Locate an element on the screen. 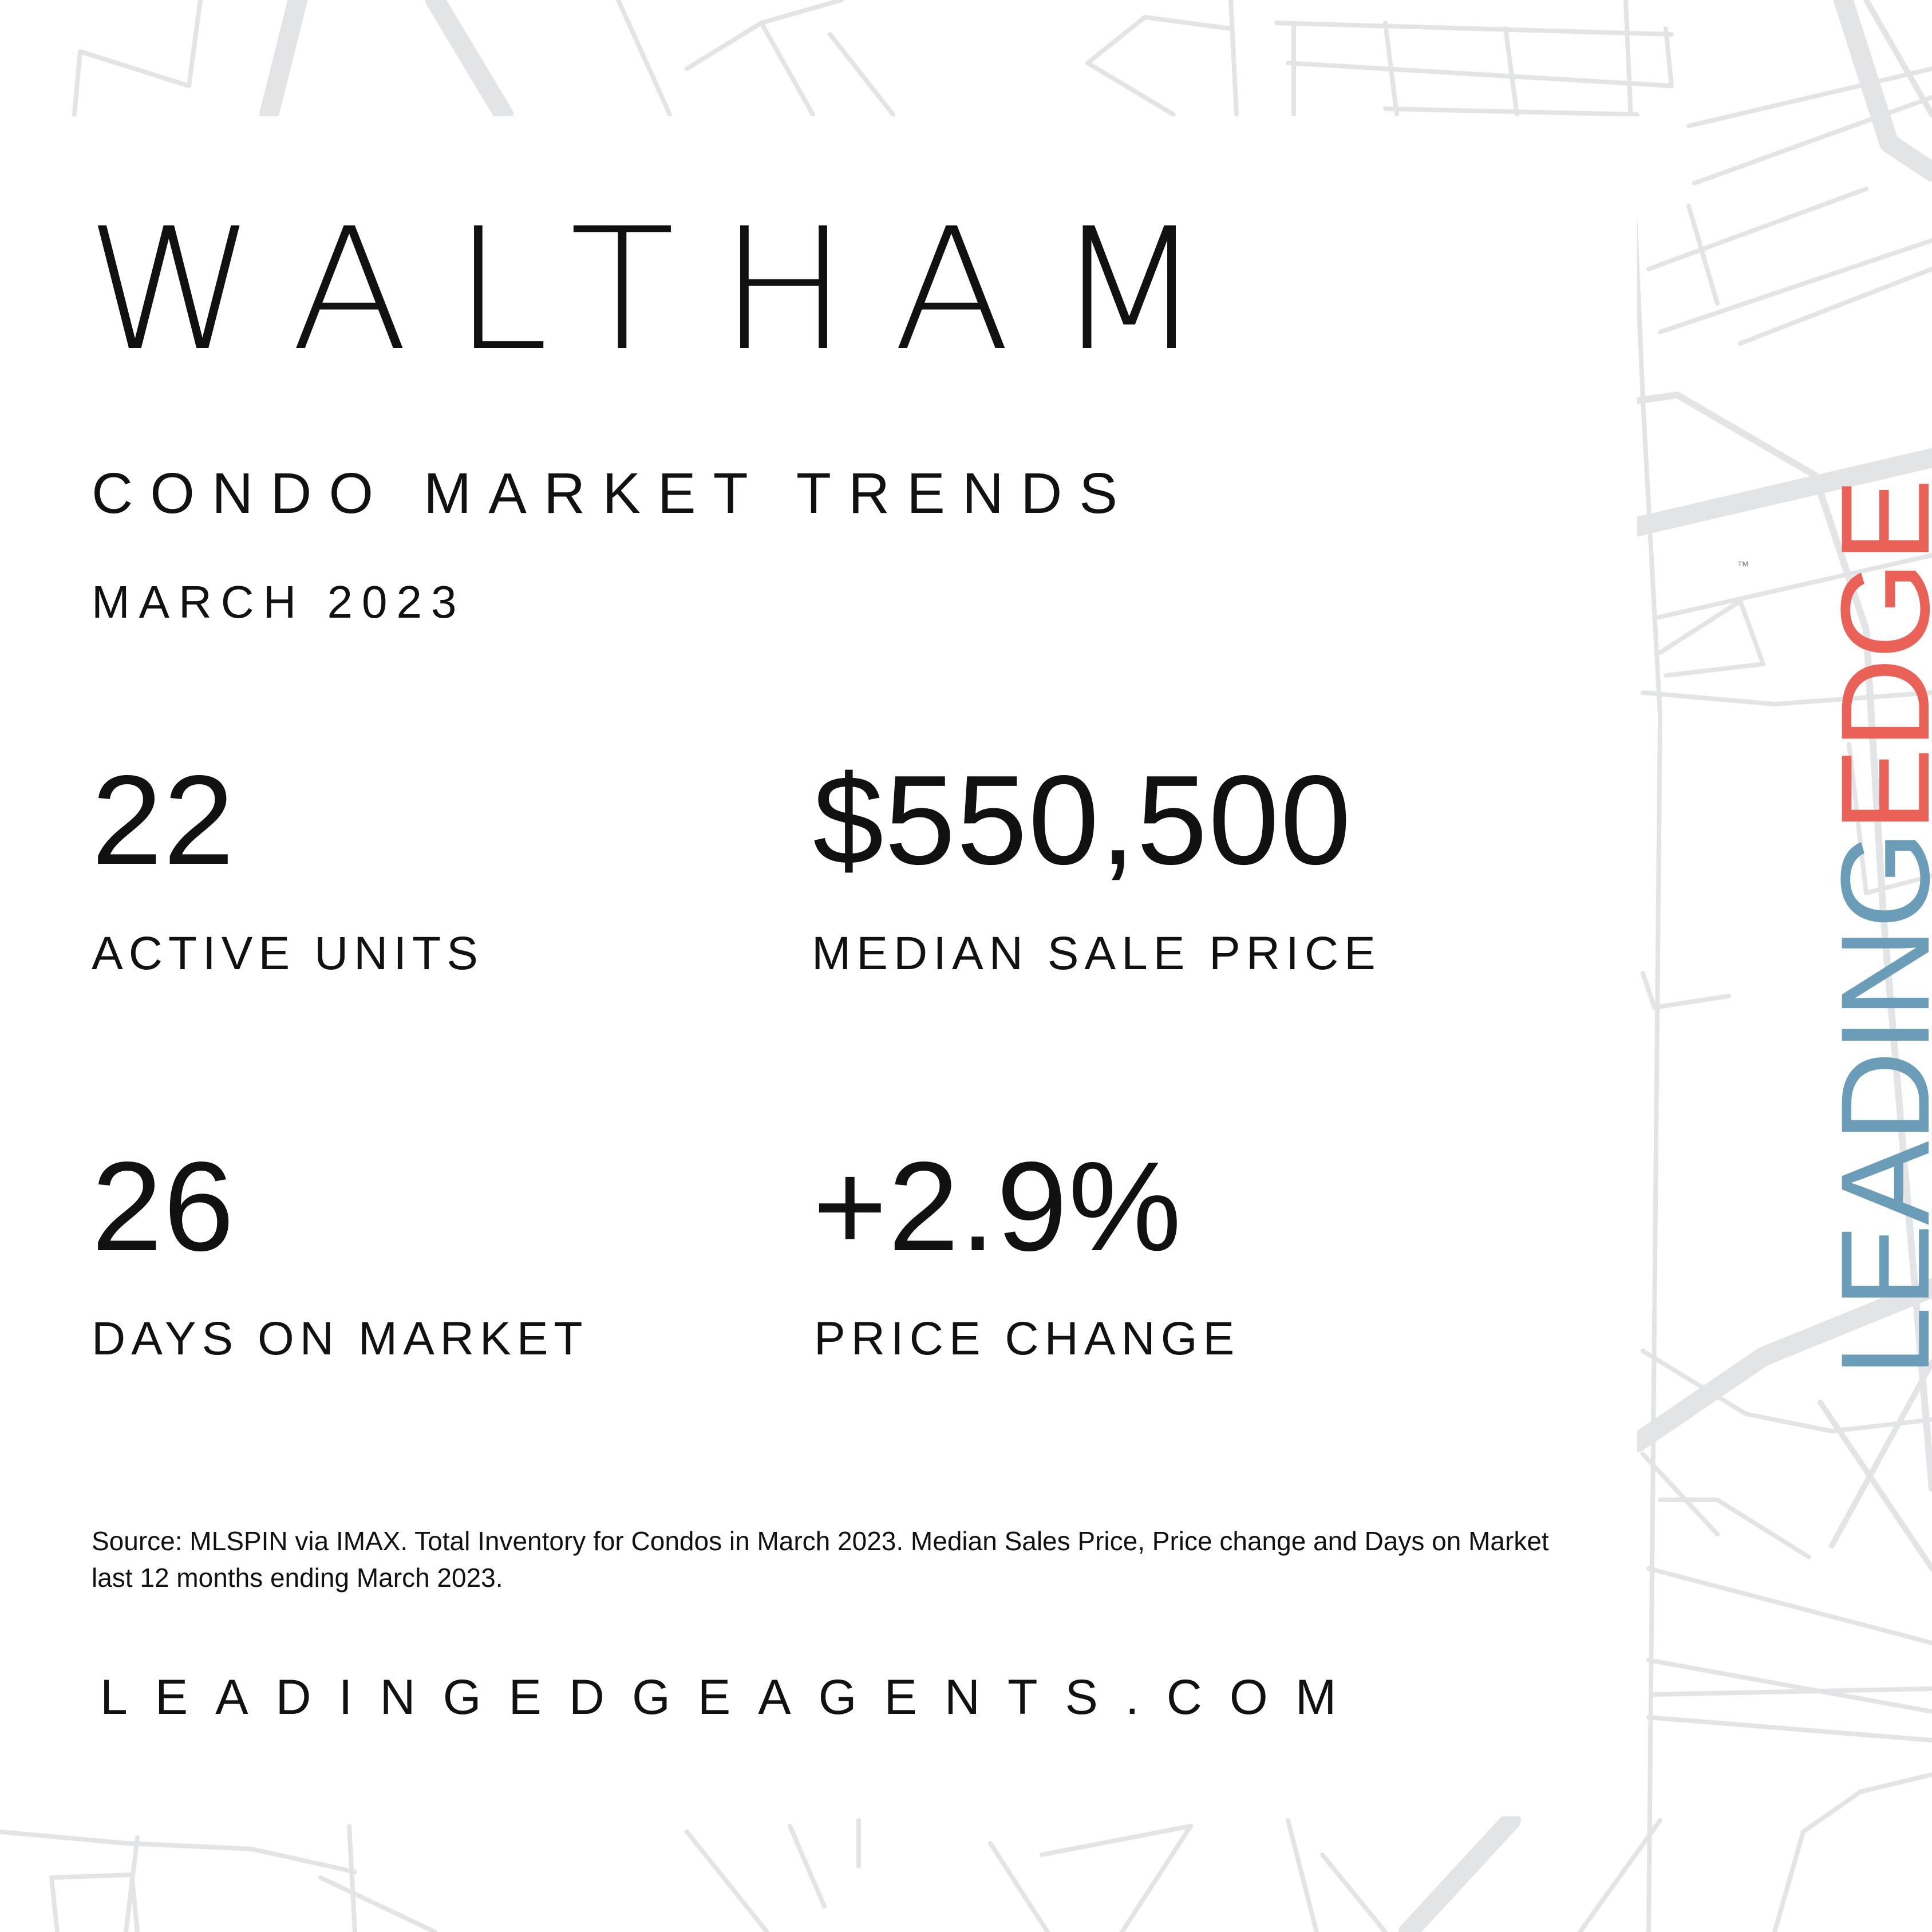 This screenshot has width=1932, height=1932. price-change-label: PRICE CHANGE is located at coordinates (1027, 1339).